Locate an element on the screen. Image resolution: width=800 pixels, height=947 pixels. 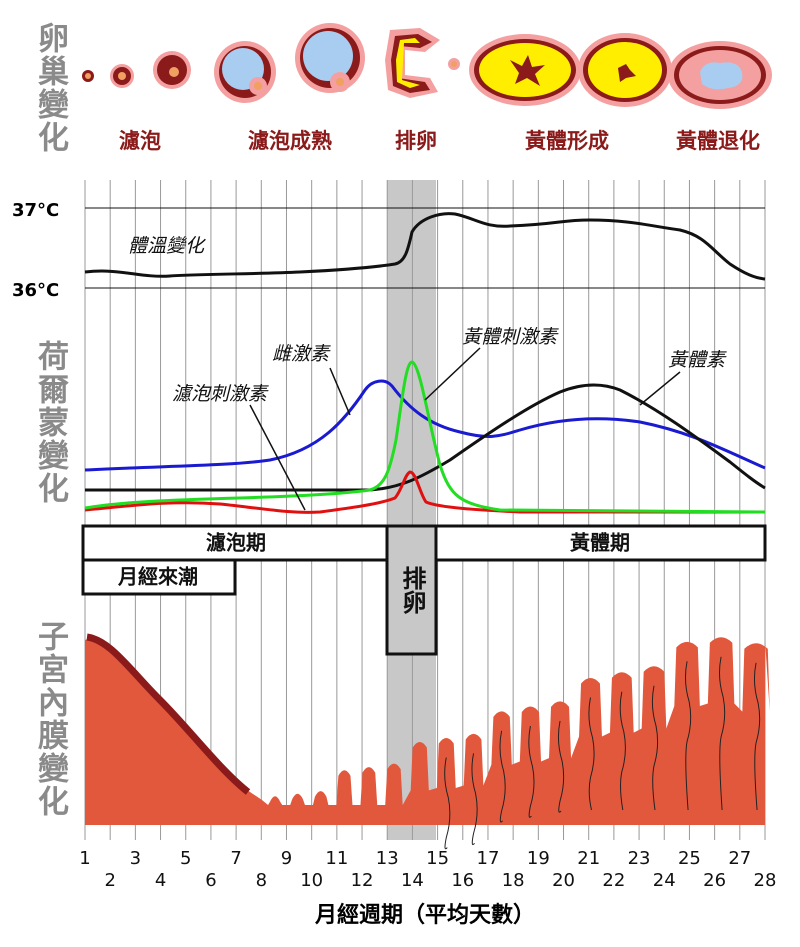
lh-curve is located at coordinates (425, 437).